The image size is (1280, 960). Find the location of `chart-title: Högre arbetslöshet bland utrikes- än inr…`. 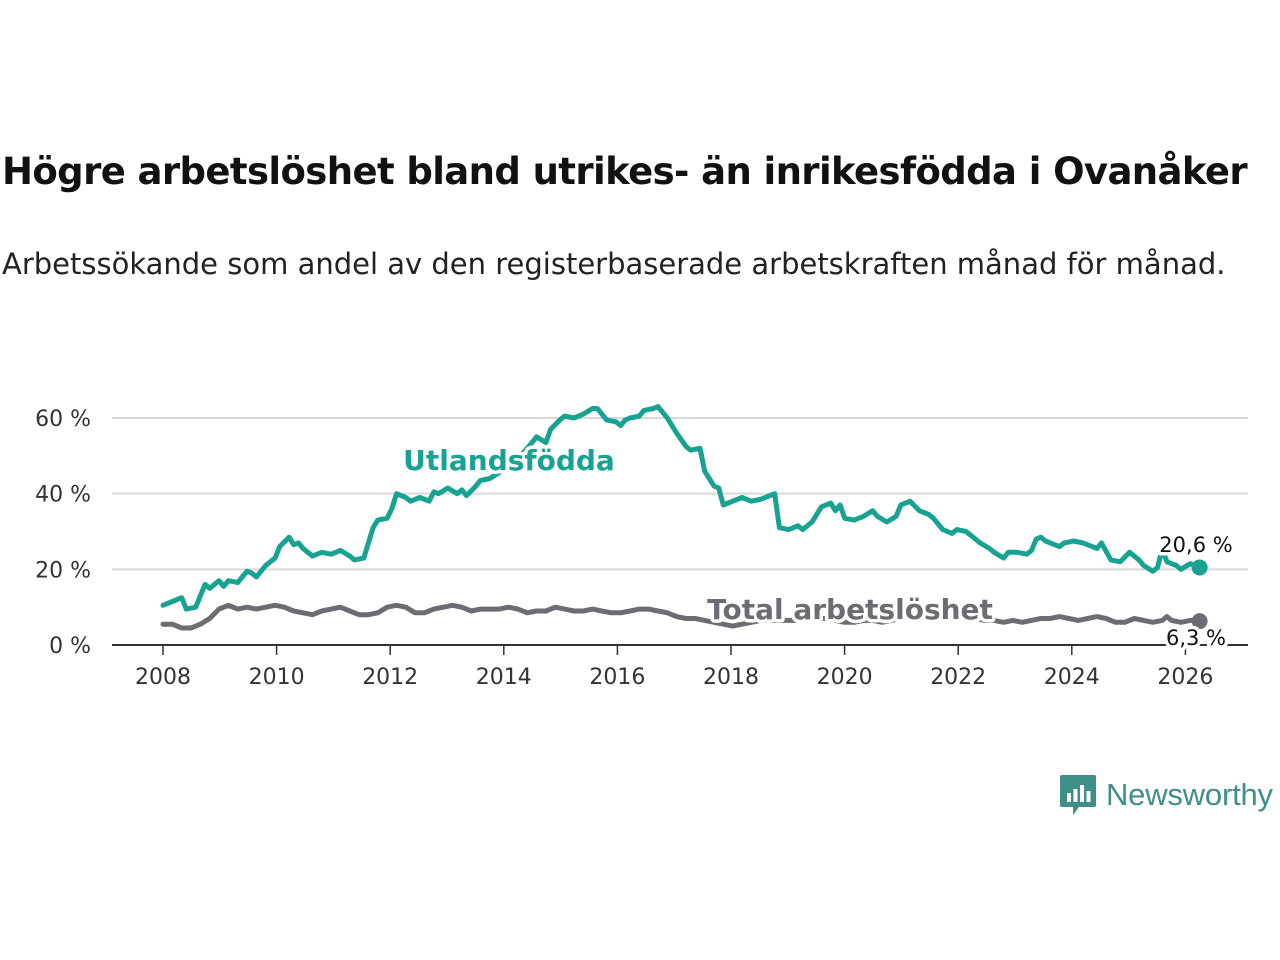

chart-title: Högre arbetslöshet bland utrikes- än inr… is located at coordinates (625, 171).